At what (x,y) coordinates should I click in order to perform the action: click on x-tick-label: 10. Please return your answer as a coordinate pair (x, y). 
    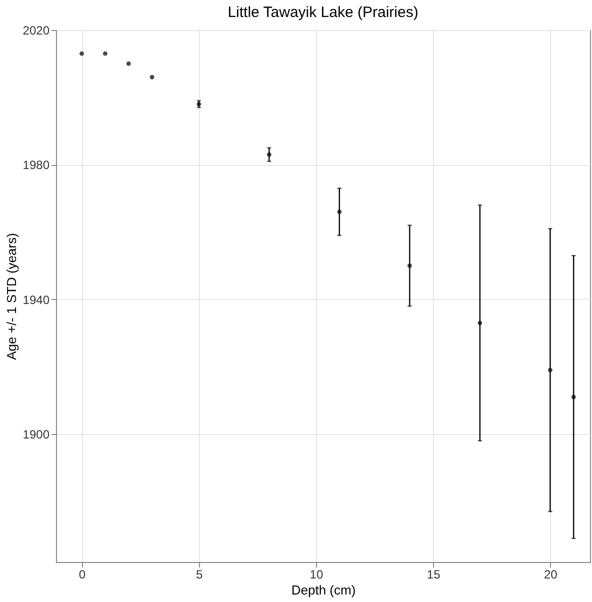
    Looking at the image, I should click on (317, 575).